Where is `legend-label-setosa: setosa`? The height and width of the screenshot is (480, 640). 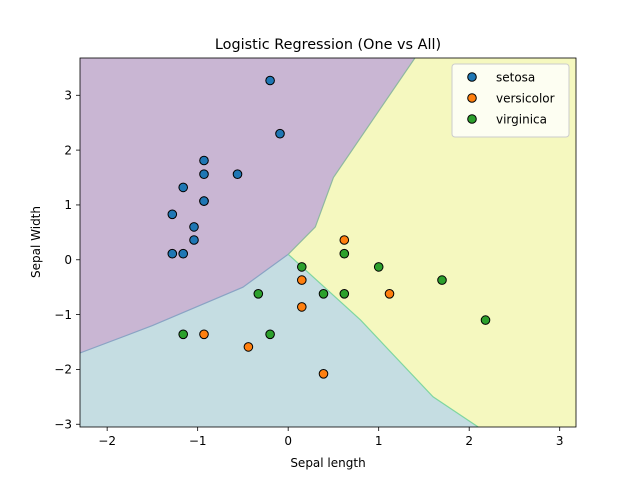
legend-label-setosa: setosa is located at coordinates (515, 77).